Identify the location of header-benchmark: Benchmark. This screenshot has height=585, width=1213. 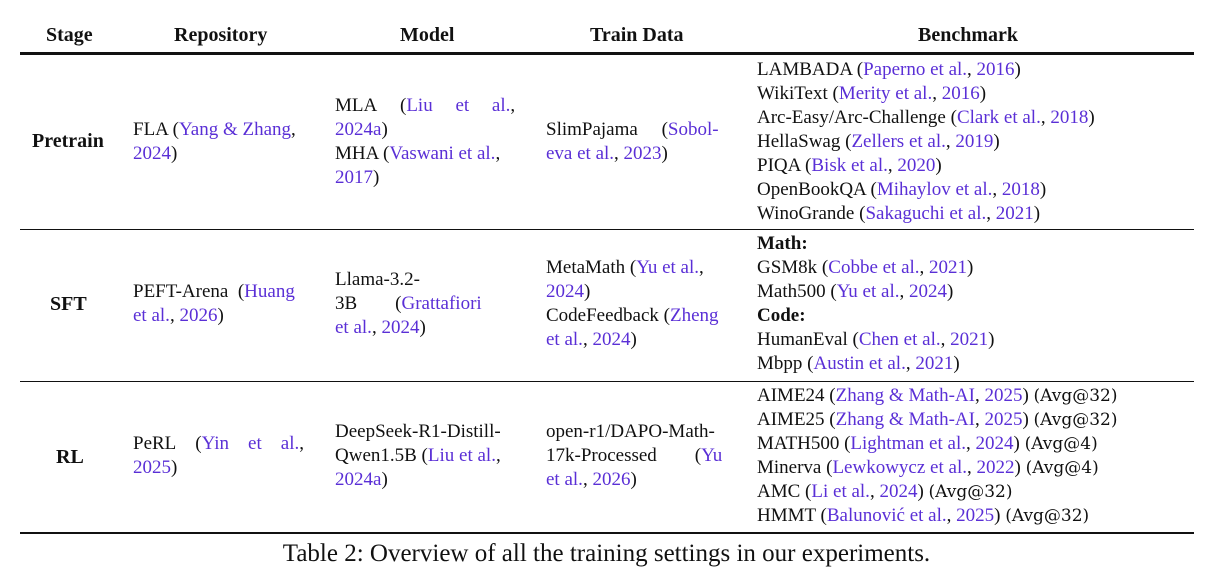
(968, 35).